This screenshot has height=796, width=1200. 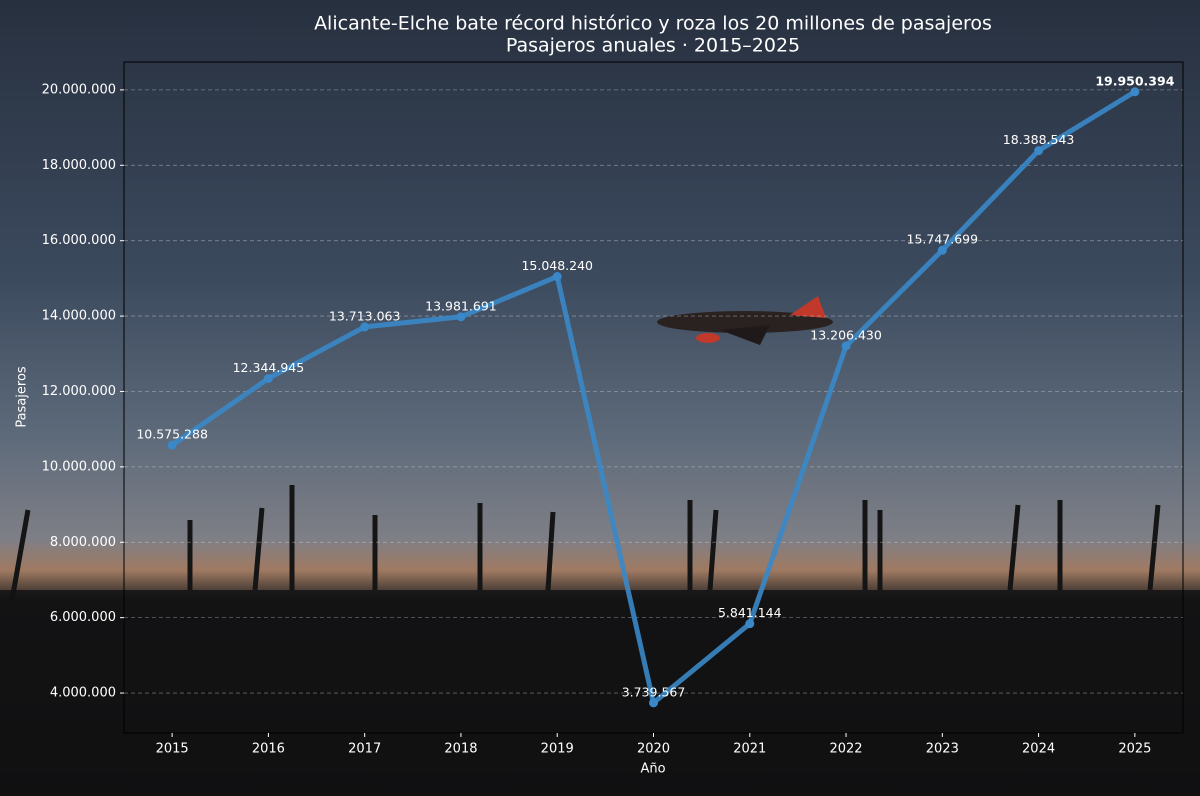 I want to click on y-tick-label: 20.000.000, so click(x=79, y=89).